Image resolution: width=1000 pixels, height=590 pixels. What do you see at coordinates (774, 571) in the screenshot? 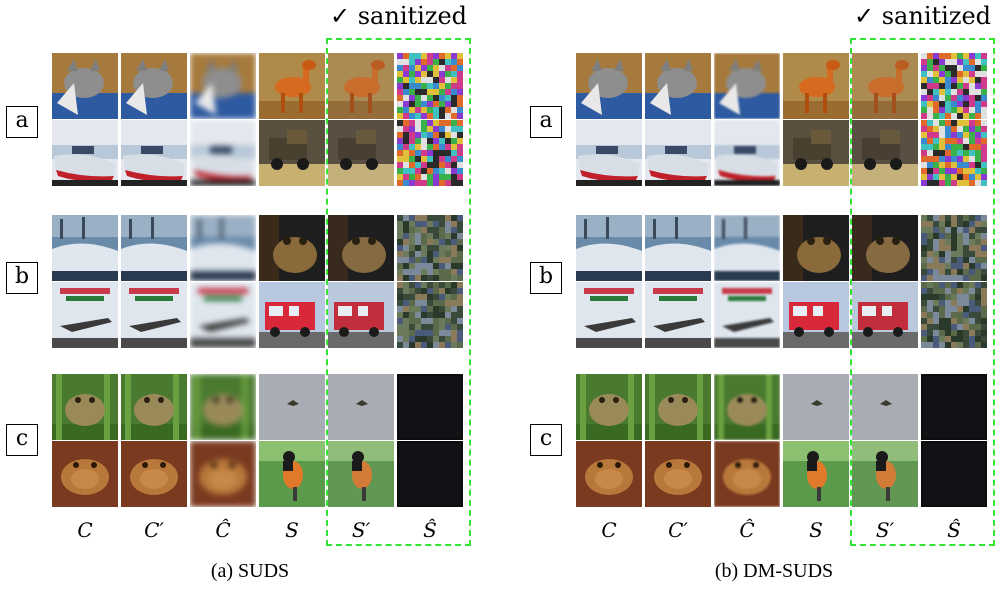
I see `panel-caption: (b) DM-SUDS` at bounding box center [774, 571].